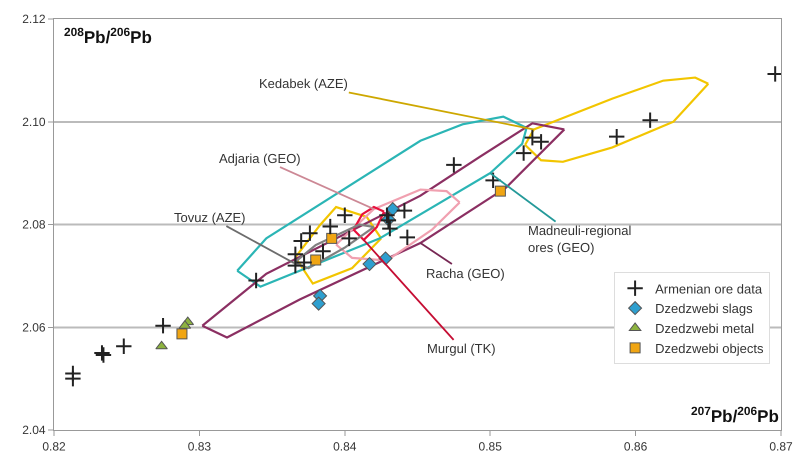 The height and width of the screenshot is (465, 806). What do you see at coordinates (303, 83) in the screenshot?
I see `text: Kedabek (AZE)` at bounding box center [303, 83].